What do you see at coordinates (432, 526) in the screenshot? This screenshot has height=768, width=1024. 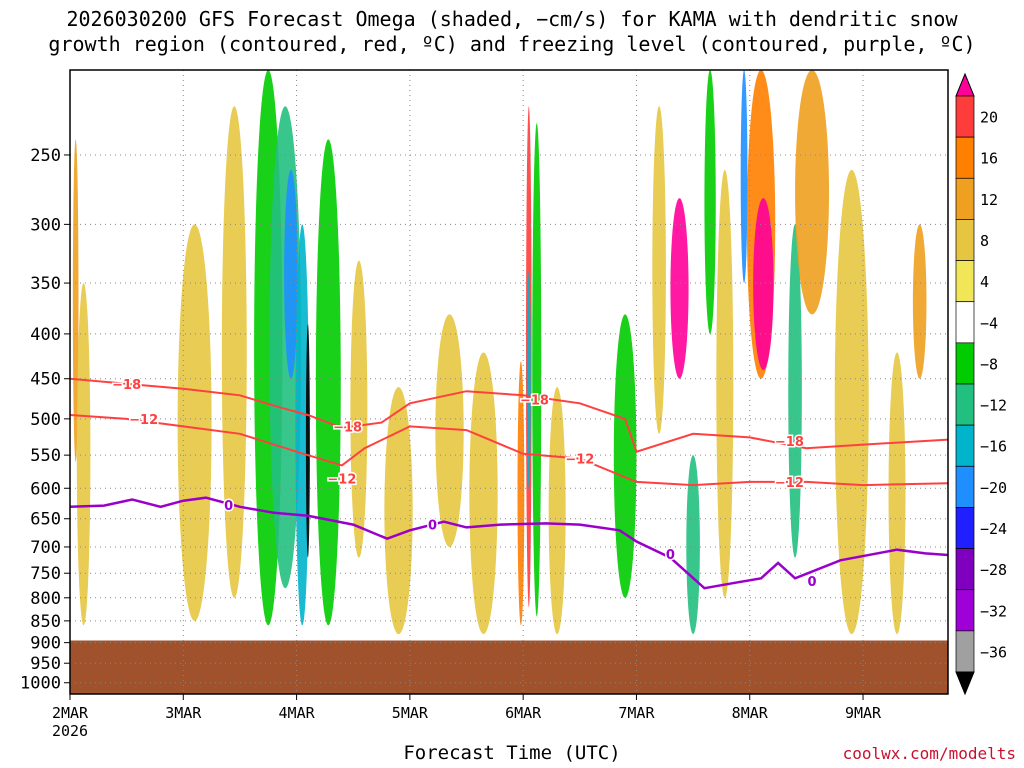 I see `freezing-level-contour-label-1: 0` at bounding box center [432, 526].